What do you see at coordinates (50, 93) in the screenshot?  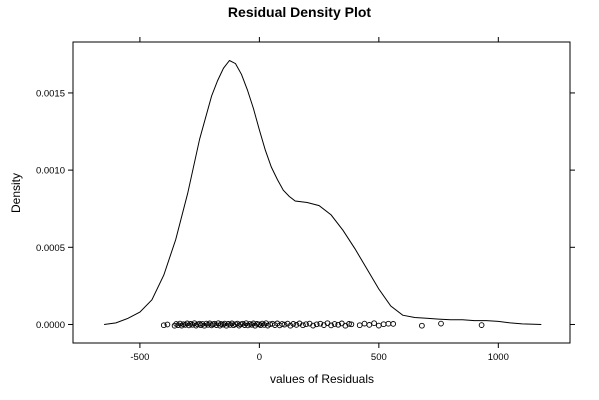 I see `y-tick-label: 0.0015` at bounding box center [50, 93].